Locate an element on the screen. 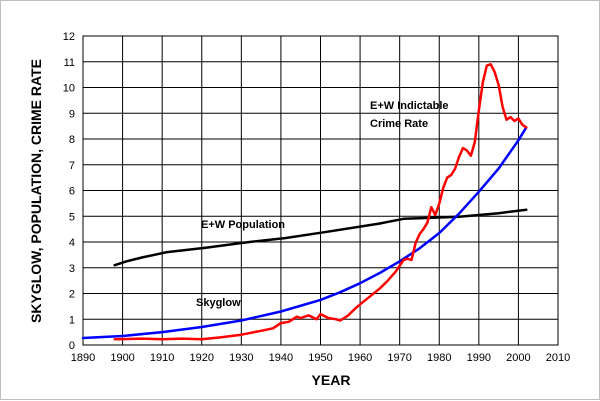  y-tick-label: 4 is located at coordinates (72, 243).